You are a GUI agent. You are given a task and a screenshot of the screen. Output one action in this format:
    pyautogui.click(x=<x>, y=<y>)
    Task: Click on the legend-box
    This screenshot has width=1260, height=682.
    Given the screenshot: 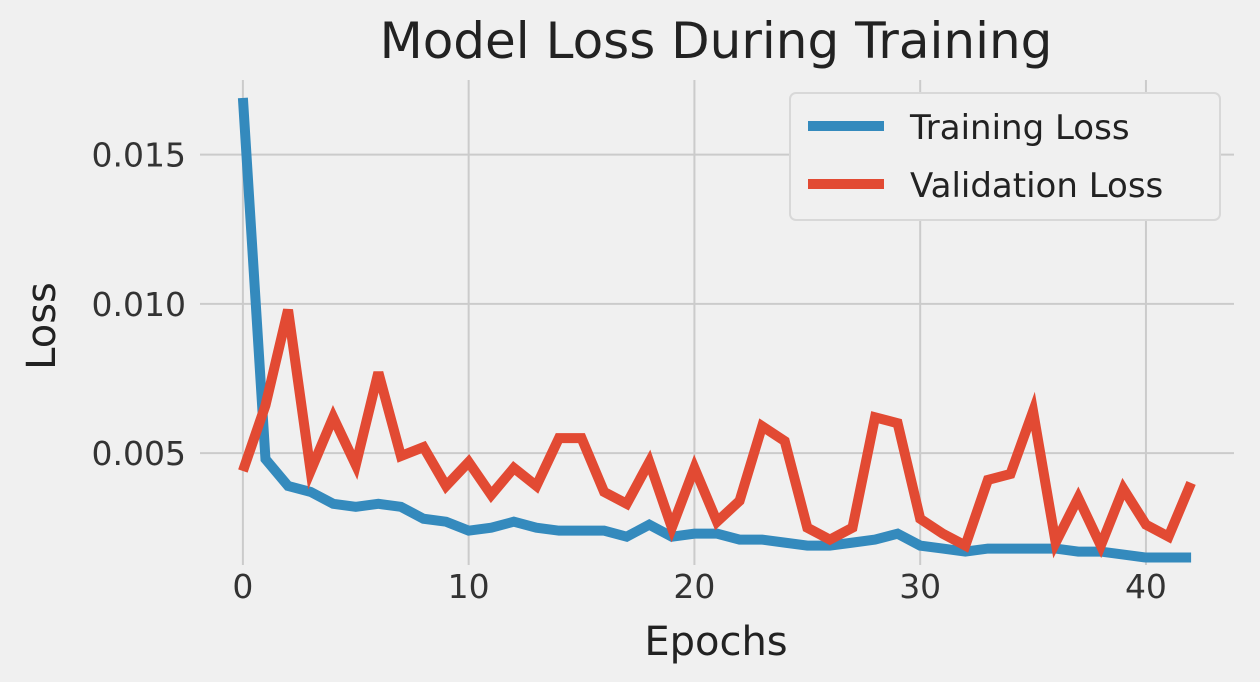 What is the action you would take?
    pyautogui.click(x=1005, y=156)
    